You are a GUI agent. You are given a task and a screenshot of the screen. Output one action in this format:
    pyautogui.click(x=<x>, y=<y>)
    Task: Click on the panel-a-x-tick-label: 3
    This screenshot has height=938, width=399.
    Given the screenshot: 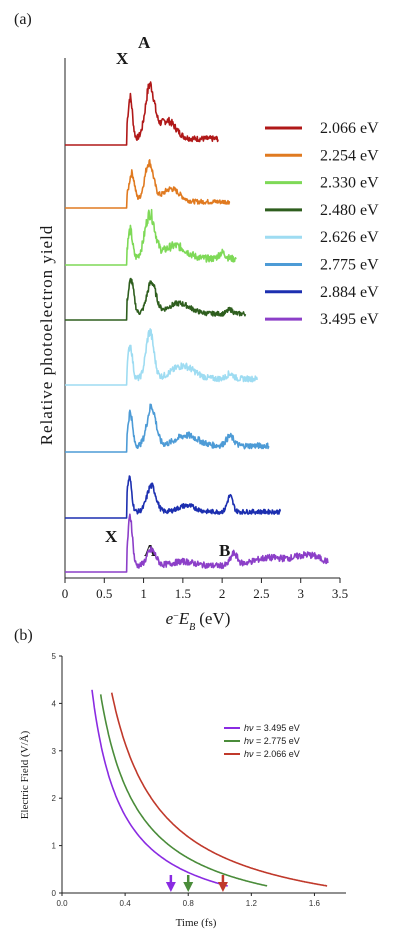 What is the action you would take?
    pyautogui.click(x=300, y=593)
    